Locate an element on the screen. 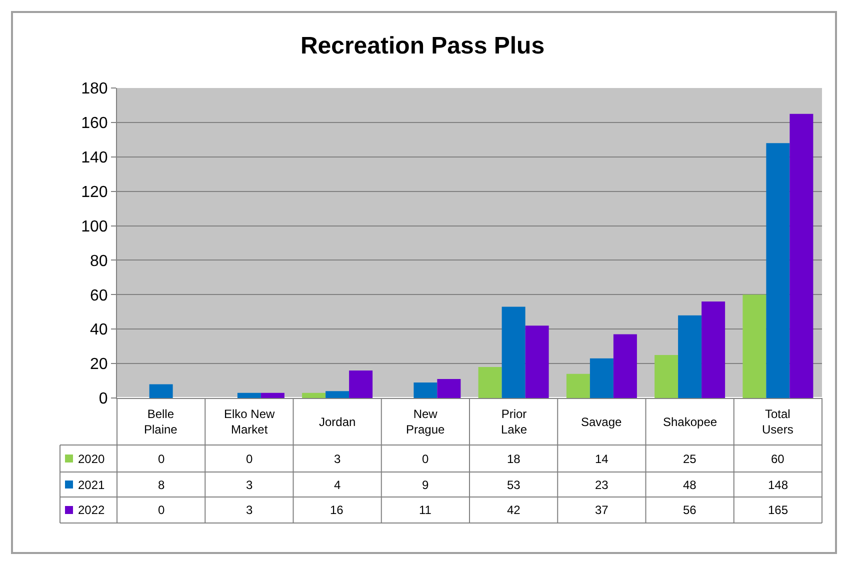 Image resolution: width=845 pixels, height=562 pixels. y-tick-label: 80 is located at coordinates (99, 261).